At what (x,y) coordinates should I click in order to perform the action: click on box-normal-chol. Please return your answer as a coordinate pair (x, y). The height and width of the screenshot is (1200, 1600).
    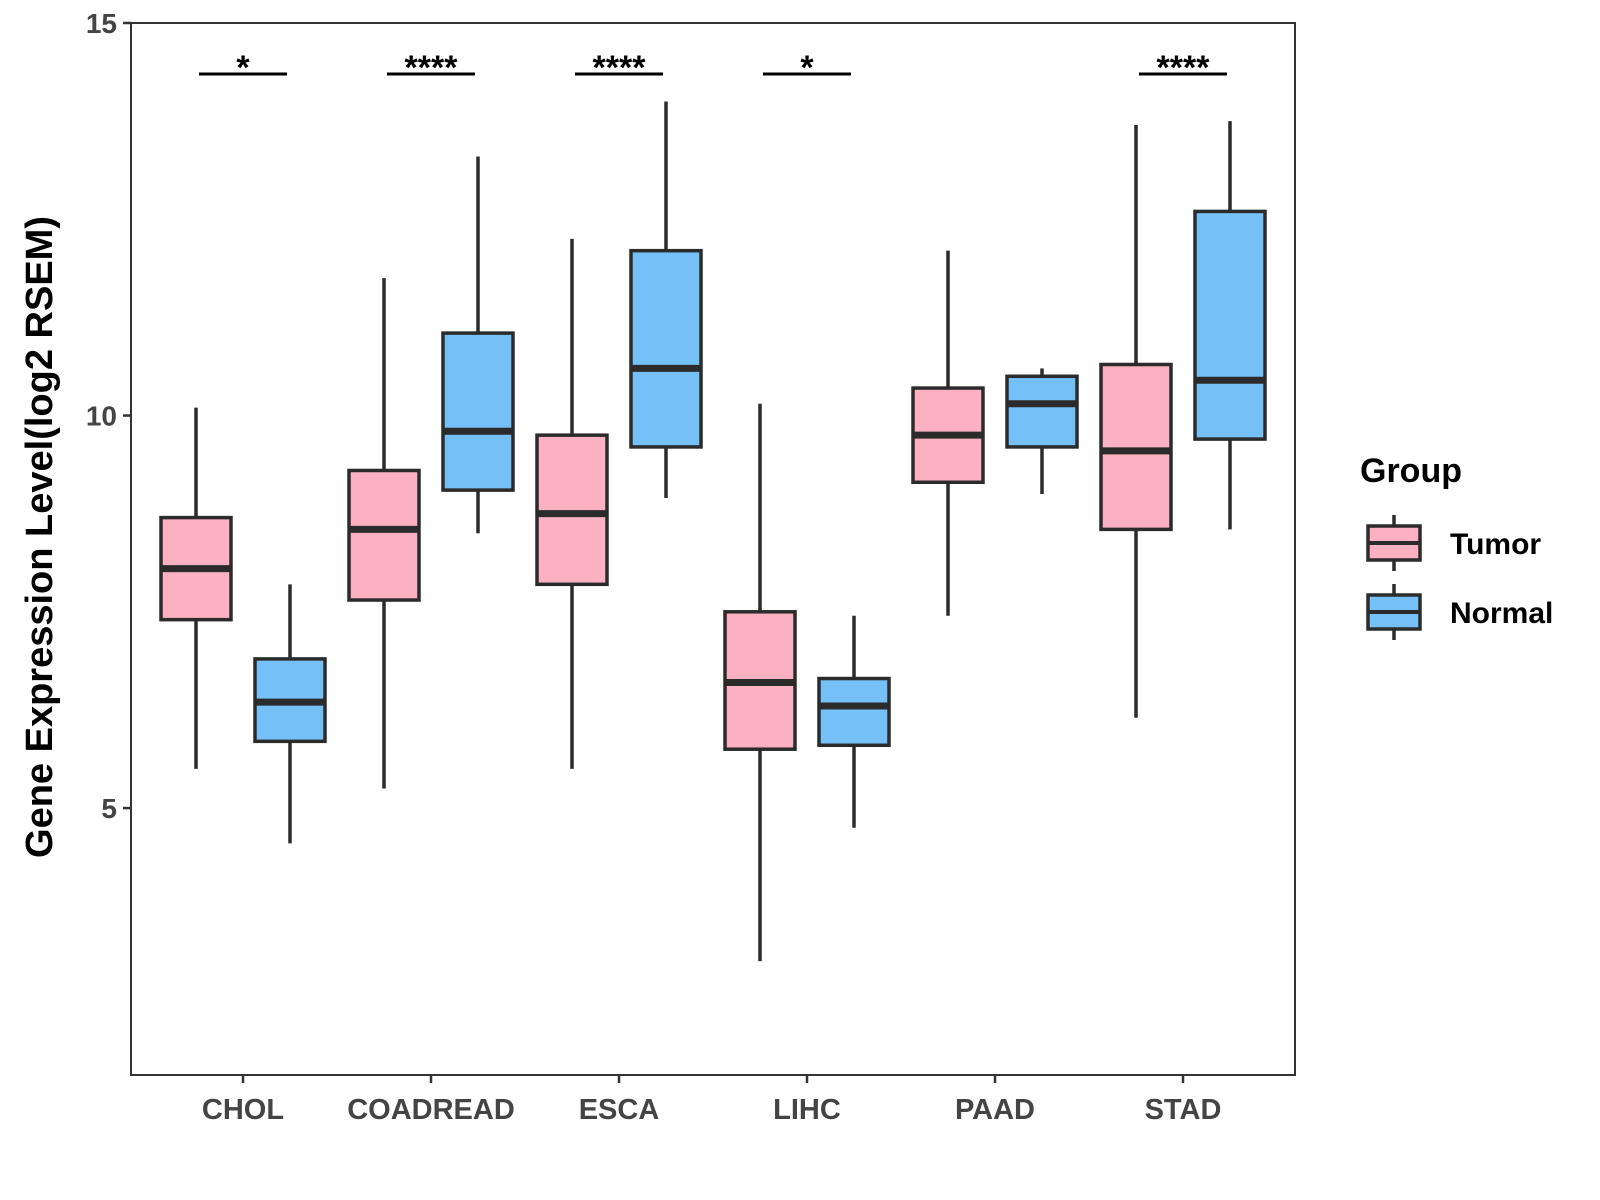
    Looking at the image, I should click on (290, 714).